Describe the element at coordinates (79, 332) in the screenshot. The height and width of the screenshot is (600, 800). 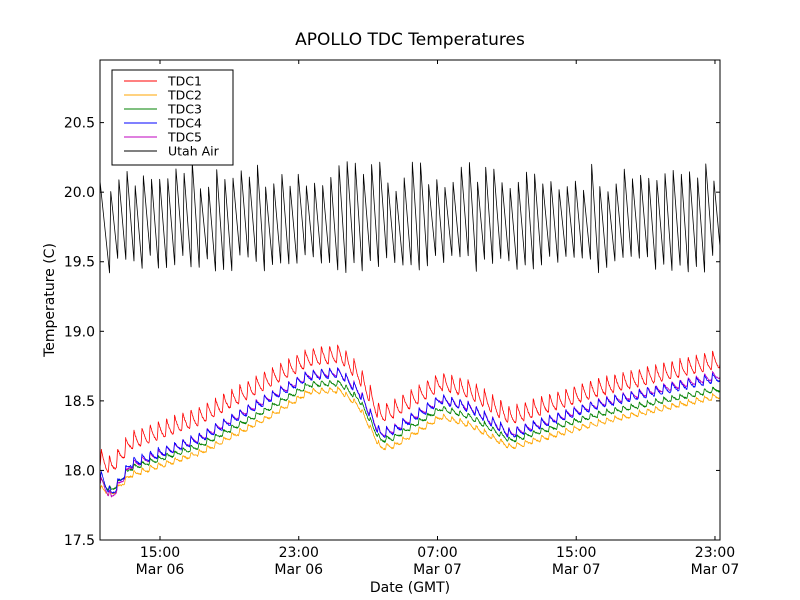
I see `y-tick-label: 19.0` at that location.